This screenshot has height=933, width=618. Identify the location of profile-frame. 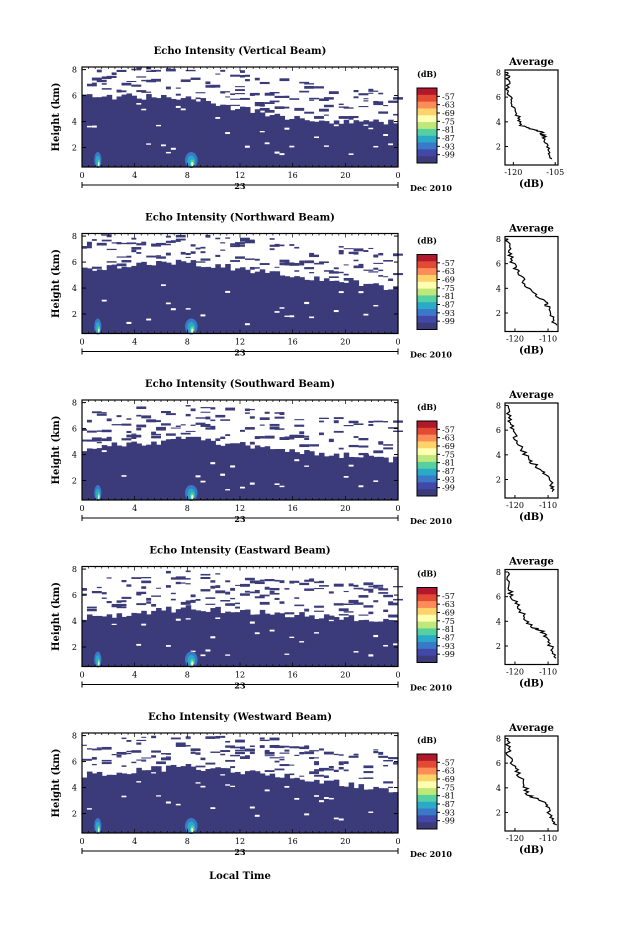
(531, 617).